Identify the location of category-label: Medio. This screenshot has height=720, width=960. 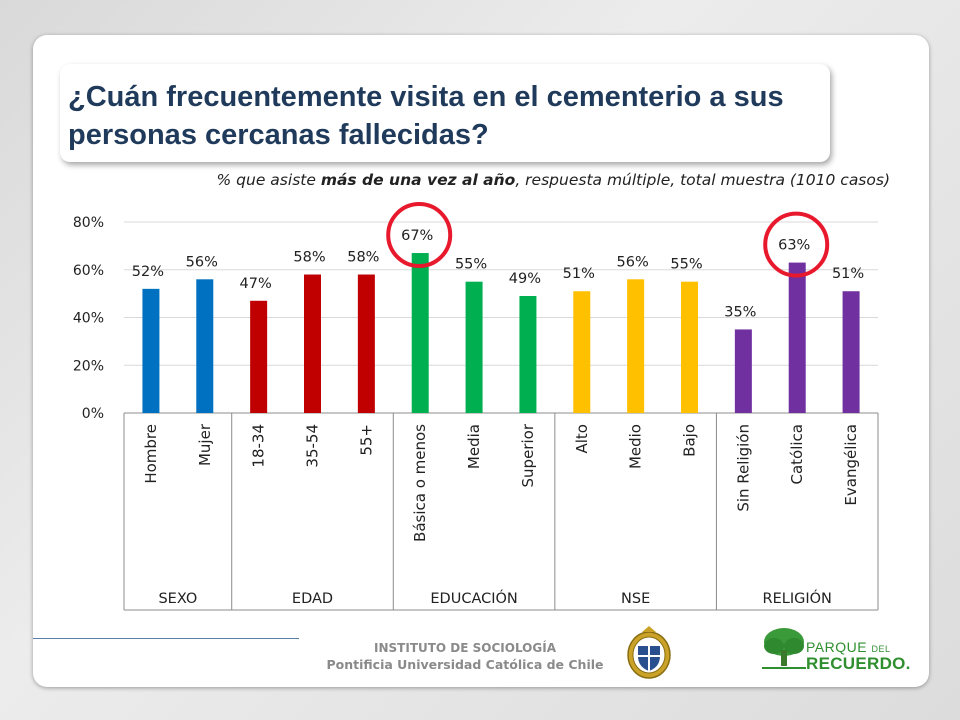
(636, 446).